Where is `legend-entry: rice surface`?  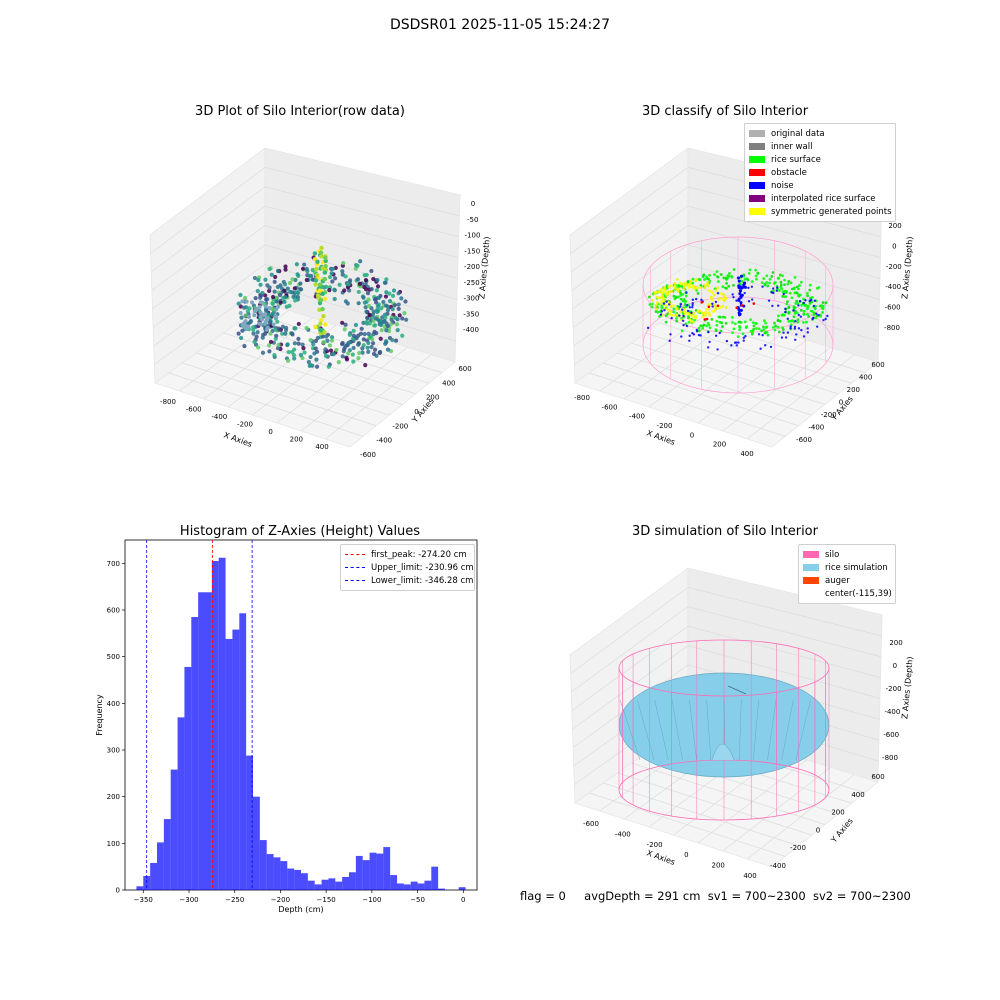 legend-entry: rice surface is located at coordinates (820, 159).